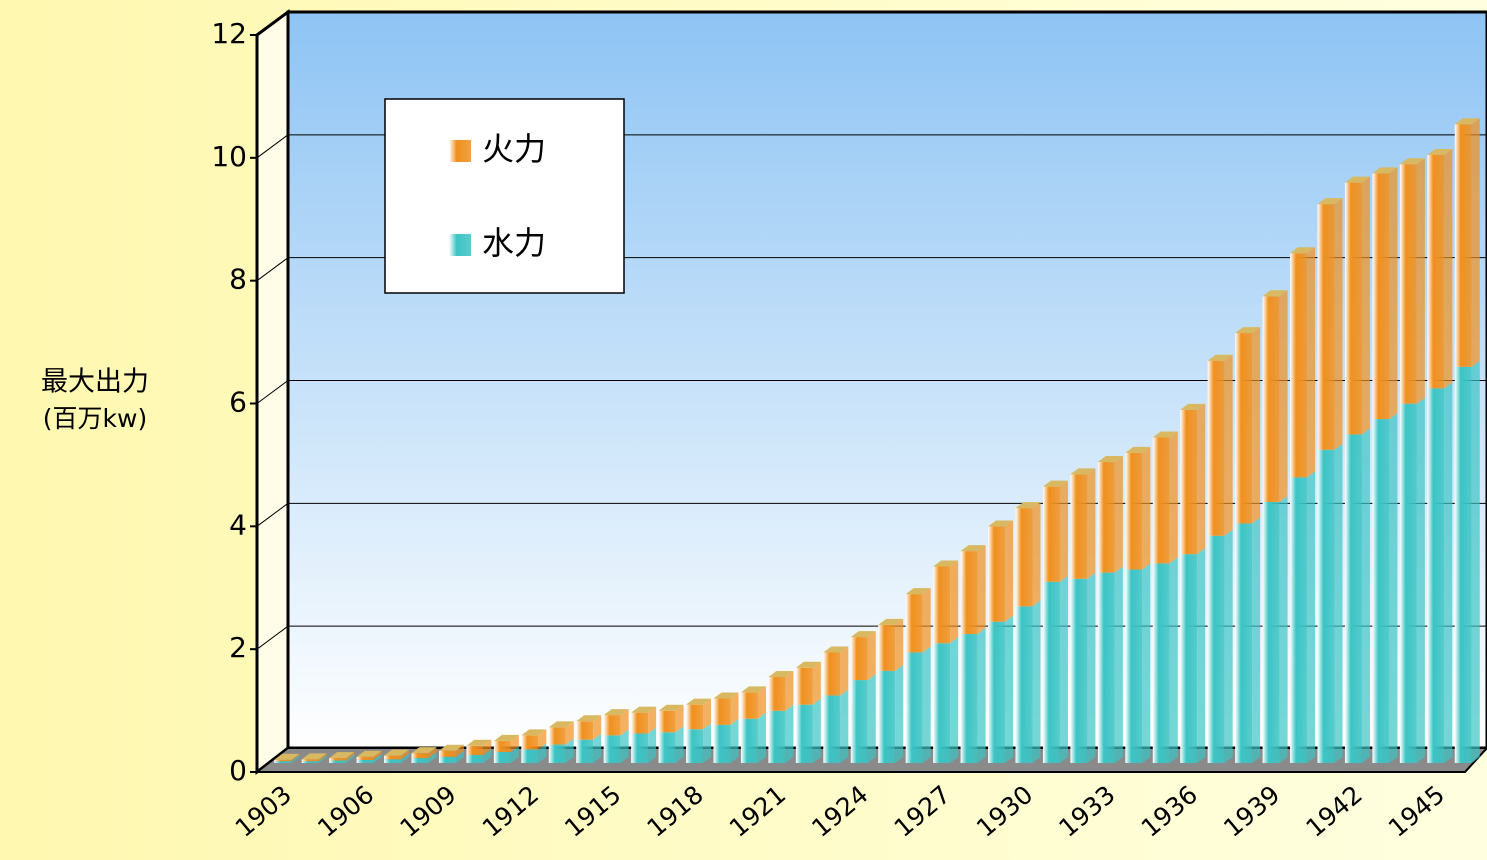 This screenshot has width=1487, height=860. I want to click on y-tick-label: 6, so click(238, 402).